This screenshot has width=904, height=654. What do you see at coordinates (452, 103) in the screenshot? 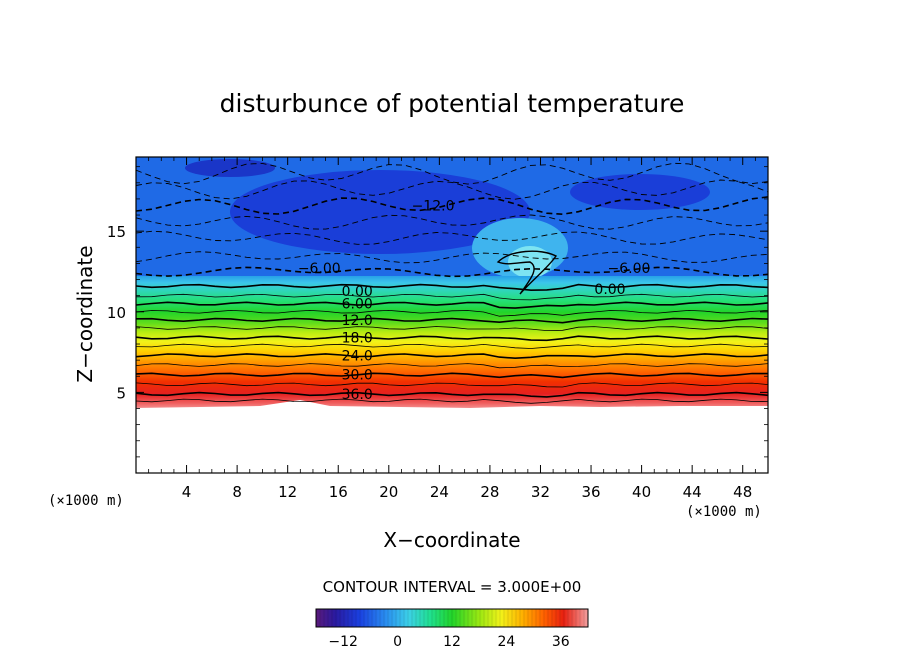
I see `chart-title: disturbunce of potential temperature` at bounding box center [452, 103].